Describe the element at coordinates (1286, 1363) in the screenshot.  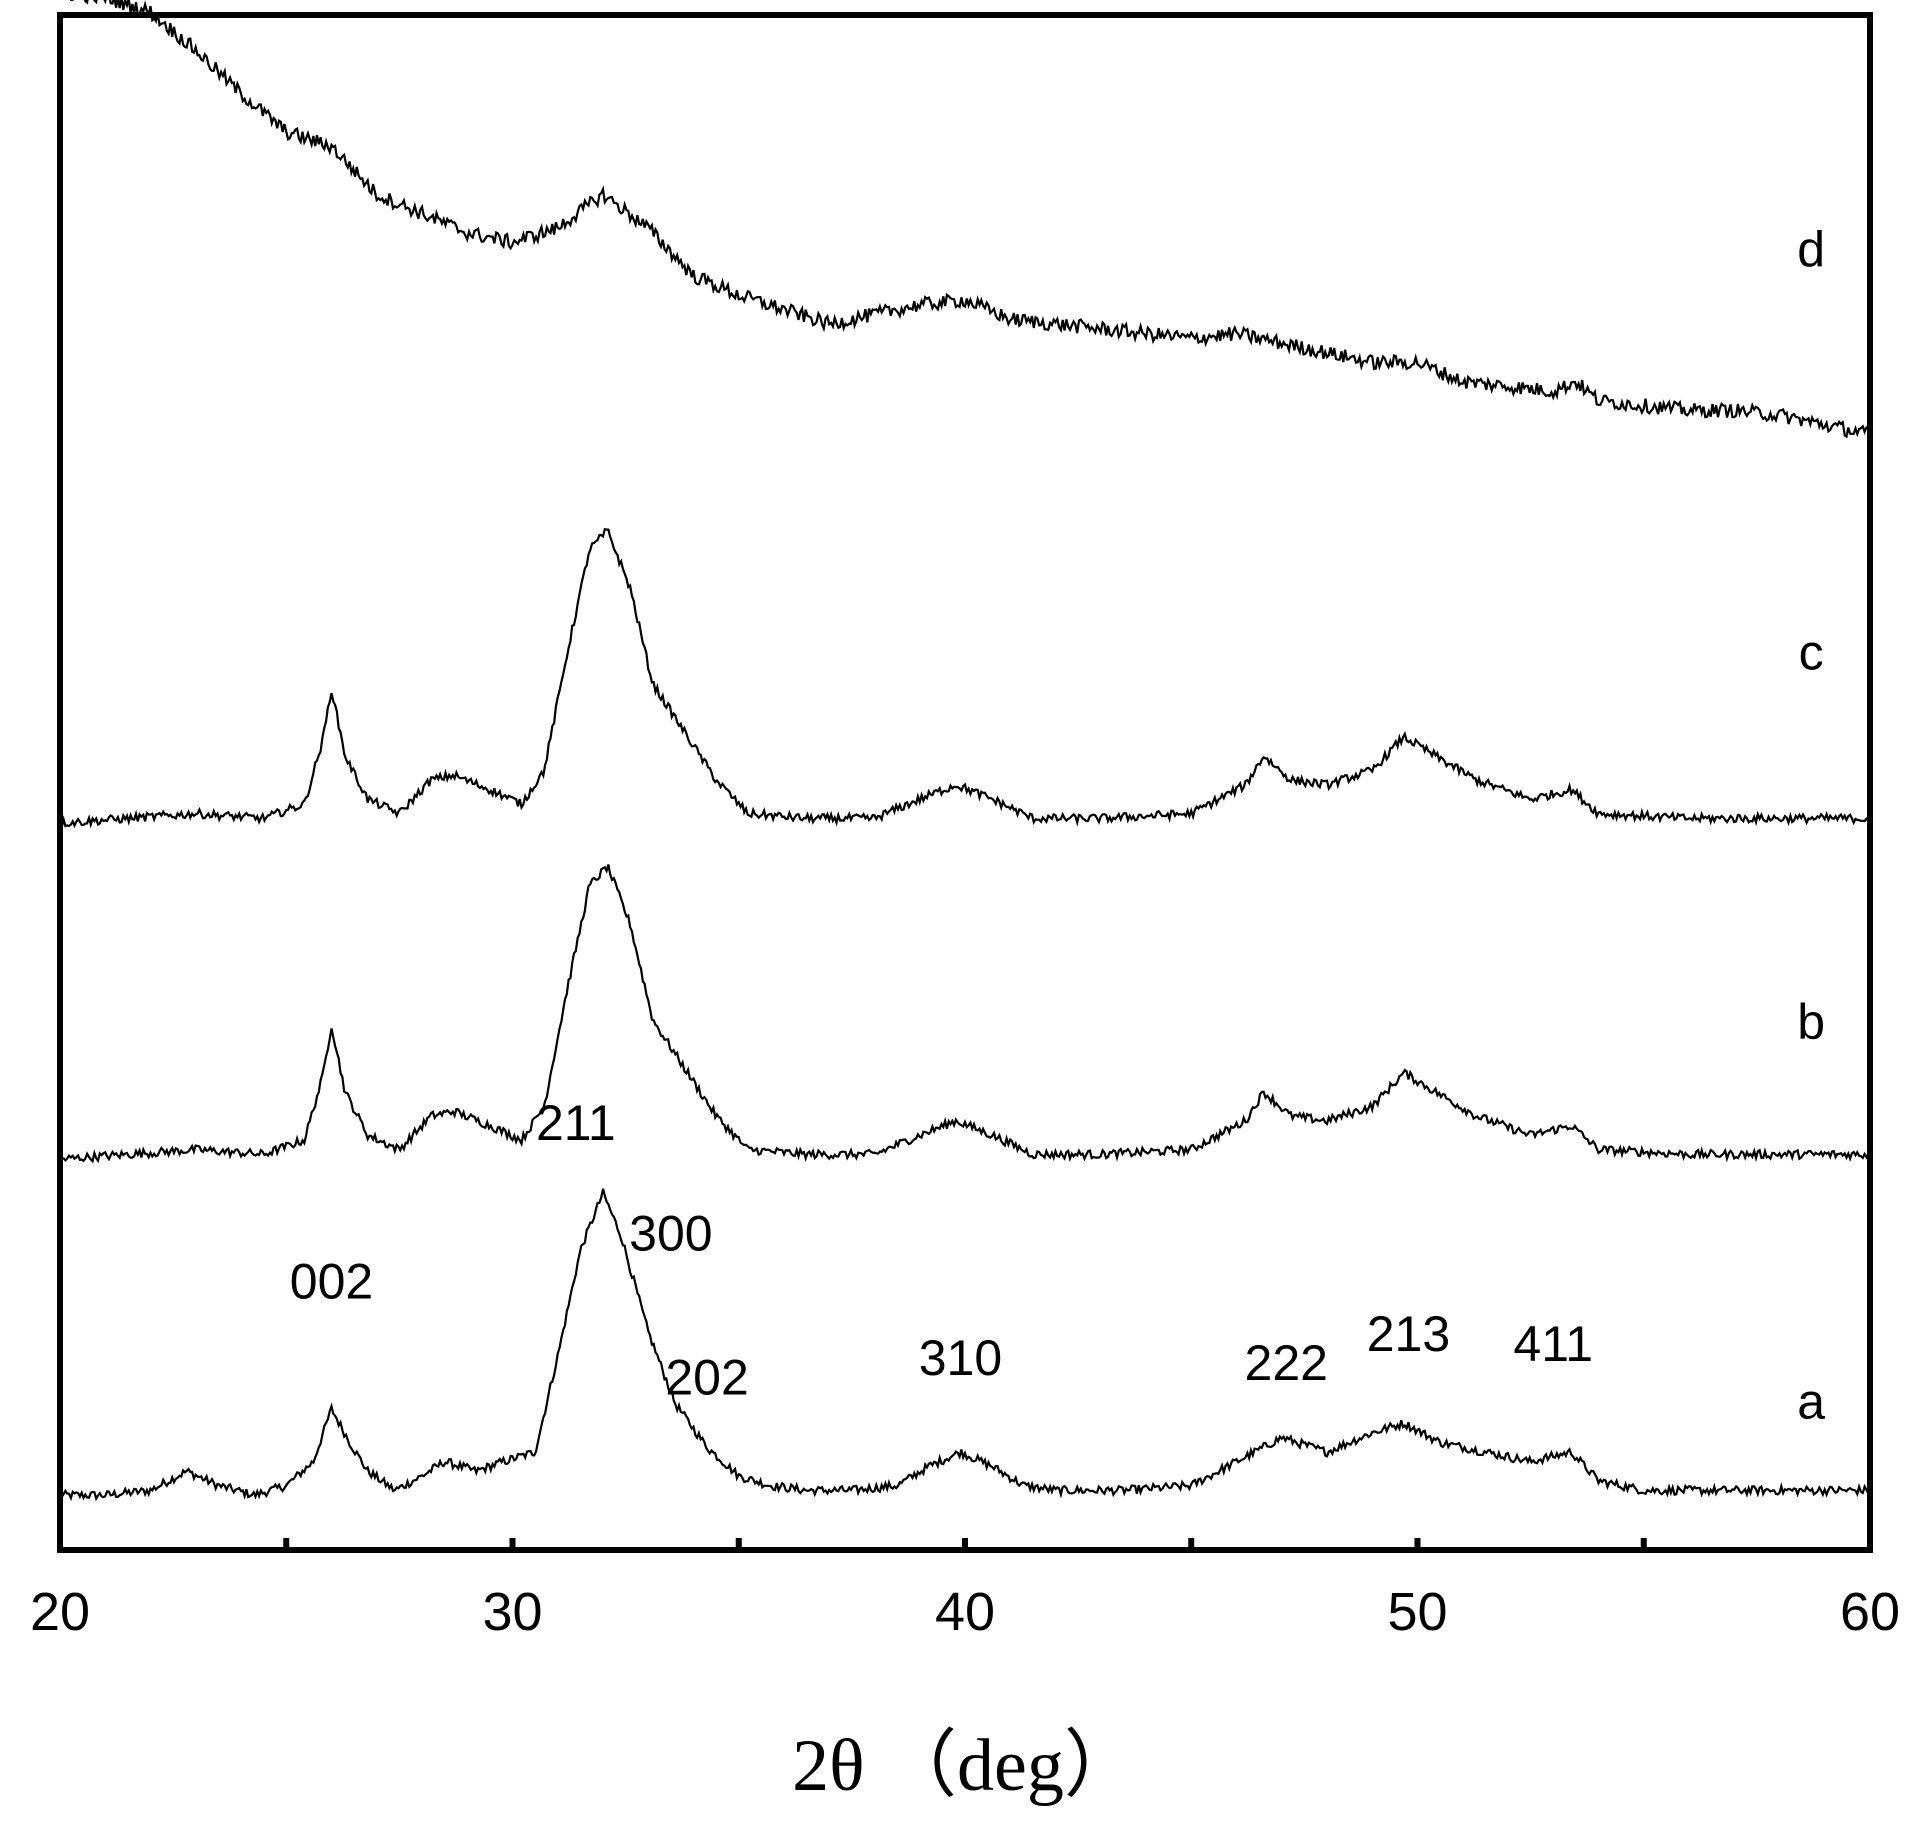
I see `peak-label-222: 222` at that location.